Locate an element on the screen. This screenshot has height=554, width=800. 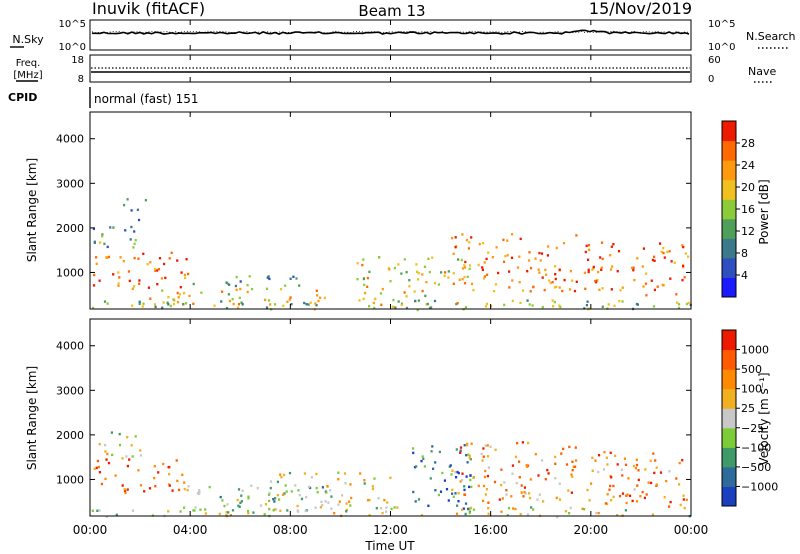
nave-label: Nave is located at coordinates (762, 71).